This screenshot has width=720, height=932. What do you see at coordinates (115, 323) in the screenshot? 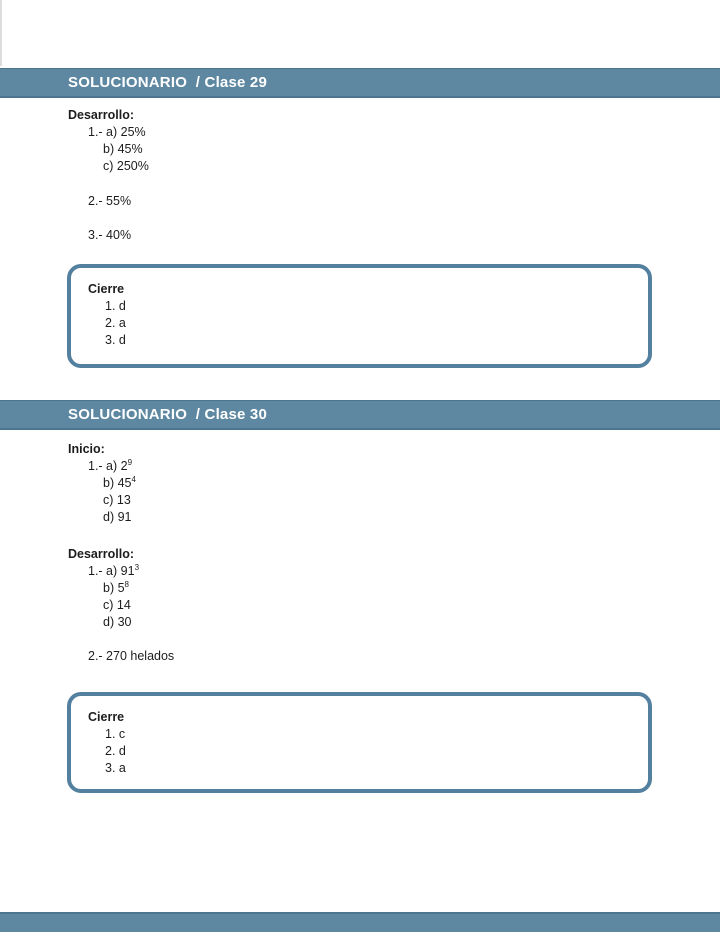
I see `cierre-answer: 2. a` at bounding box center [115, 323].